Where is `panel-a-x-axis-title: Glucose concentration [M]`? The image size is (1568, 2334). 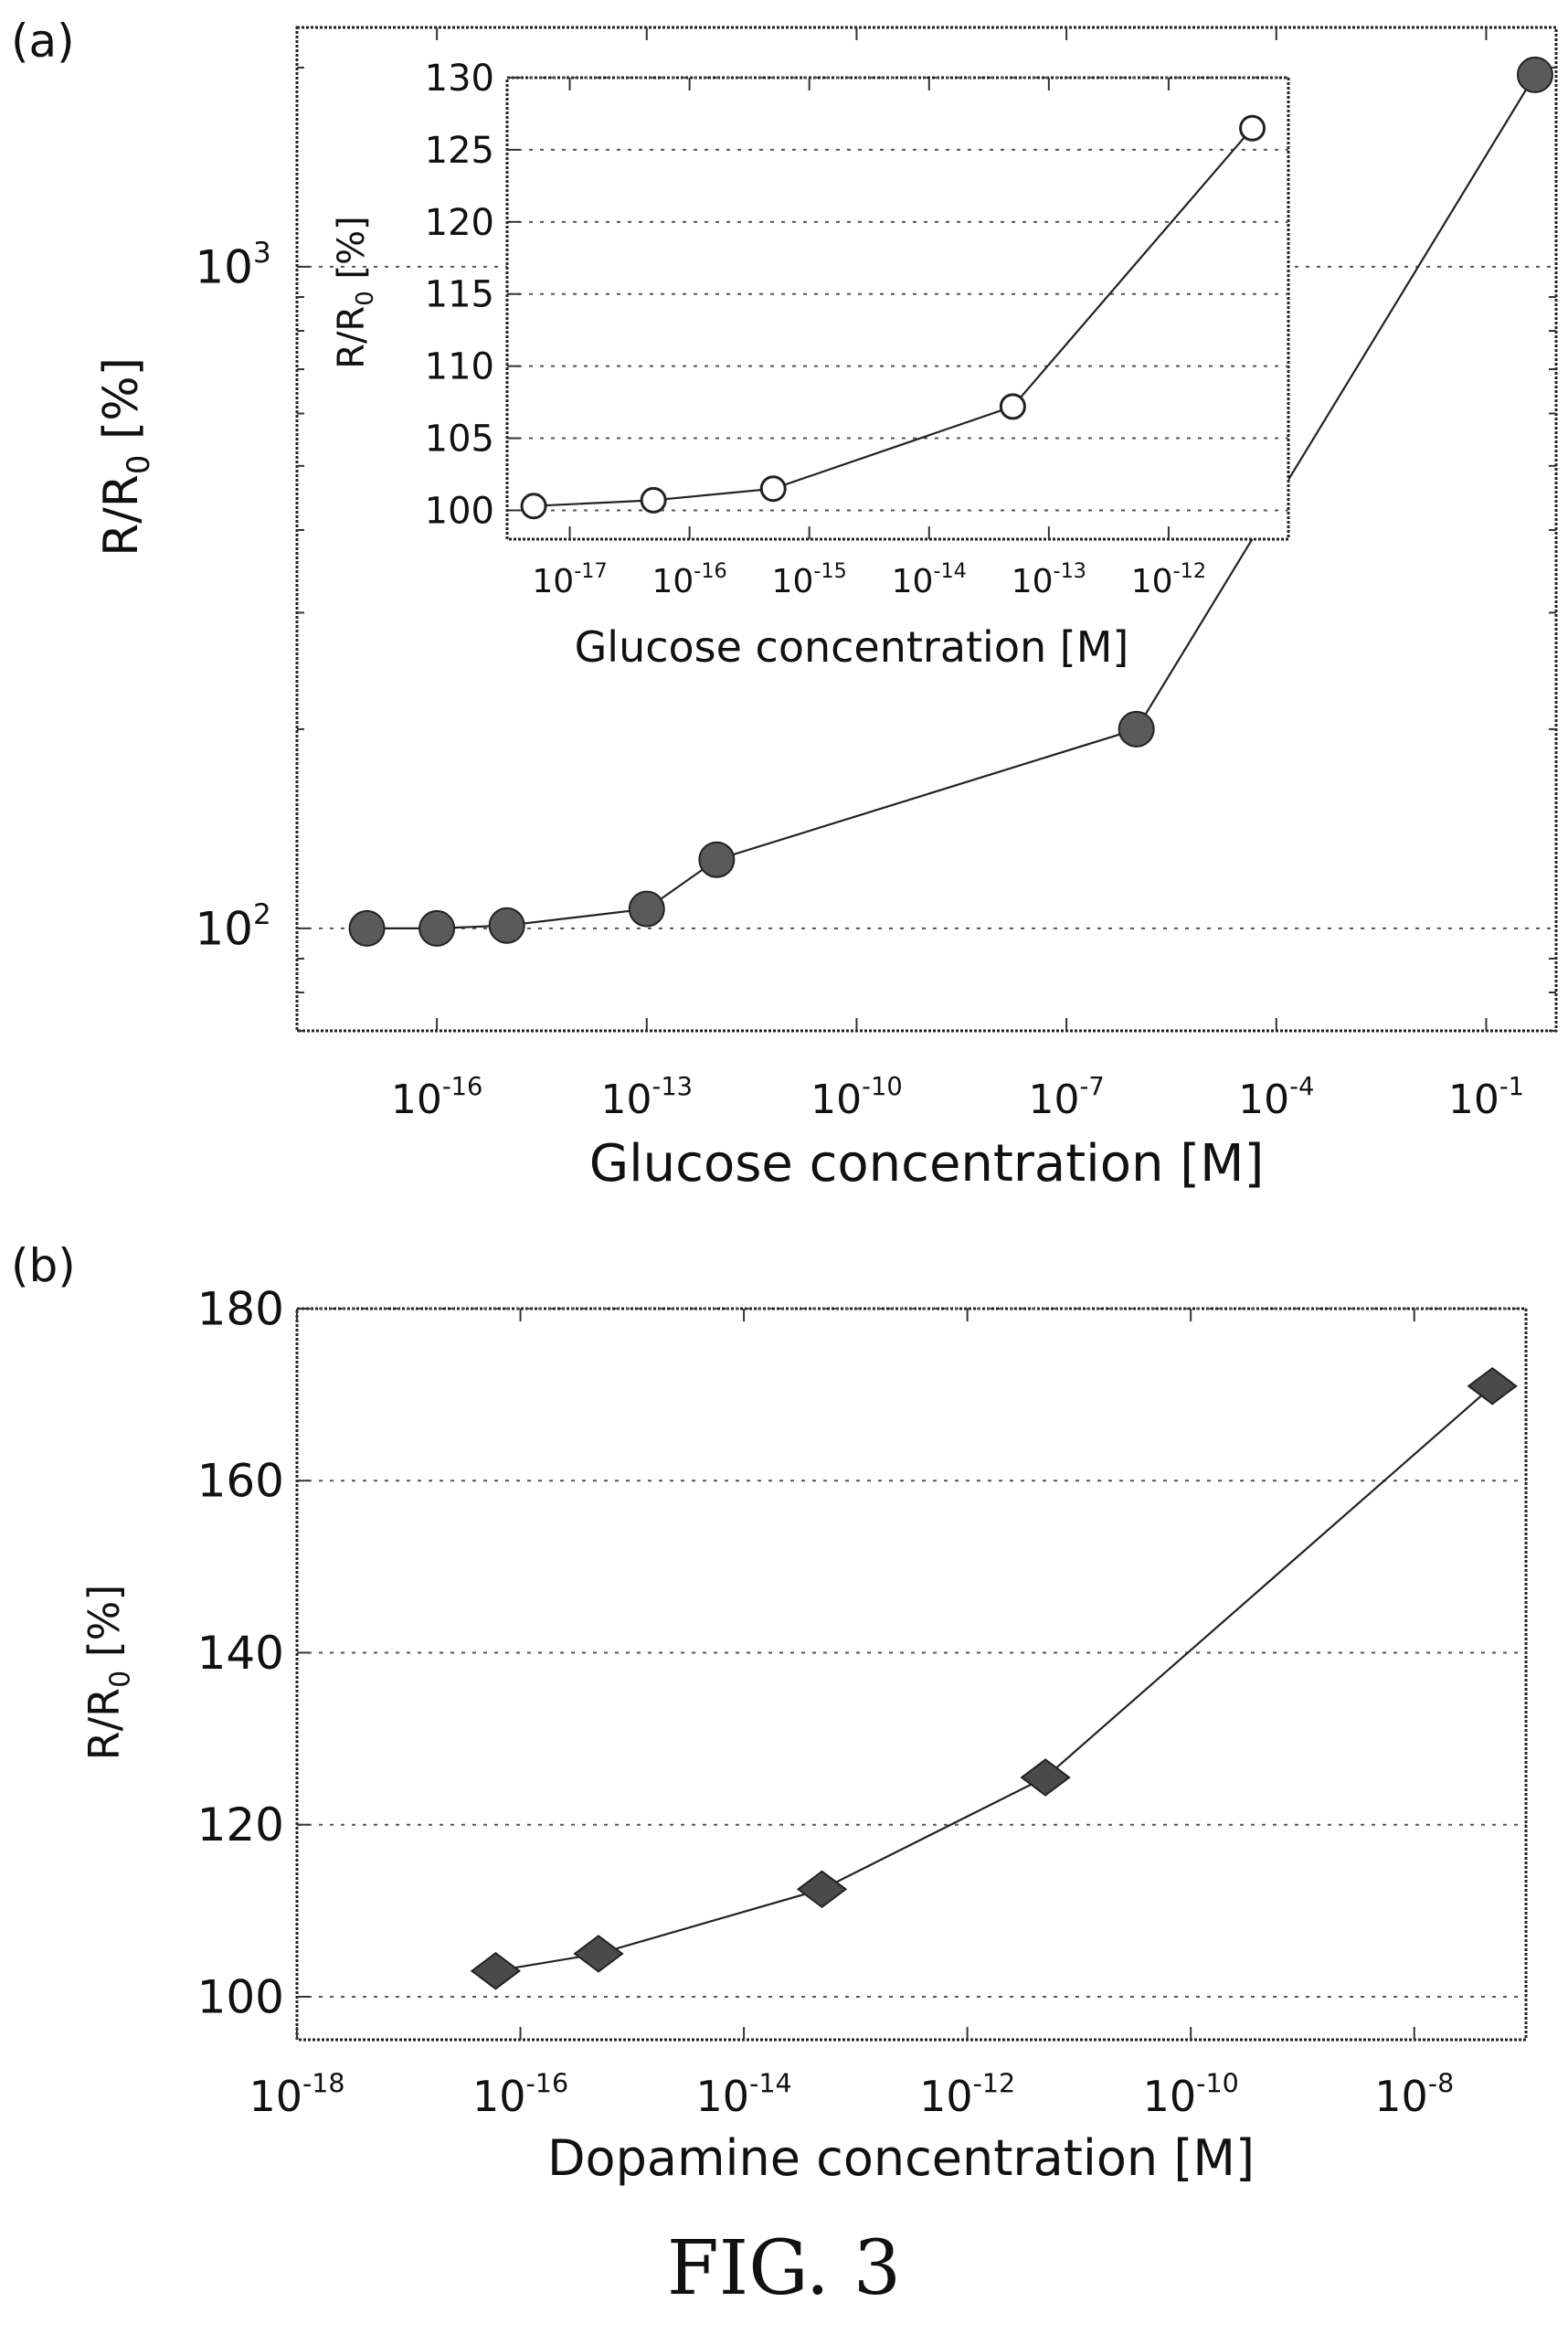 panel-a-x-axis-title: Glucose concentration [M] is located at coordinates (927, 1164).